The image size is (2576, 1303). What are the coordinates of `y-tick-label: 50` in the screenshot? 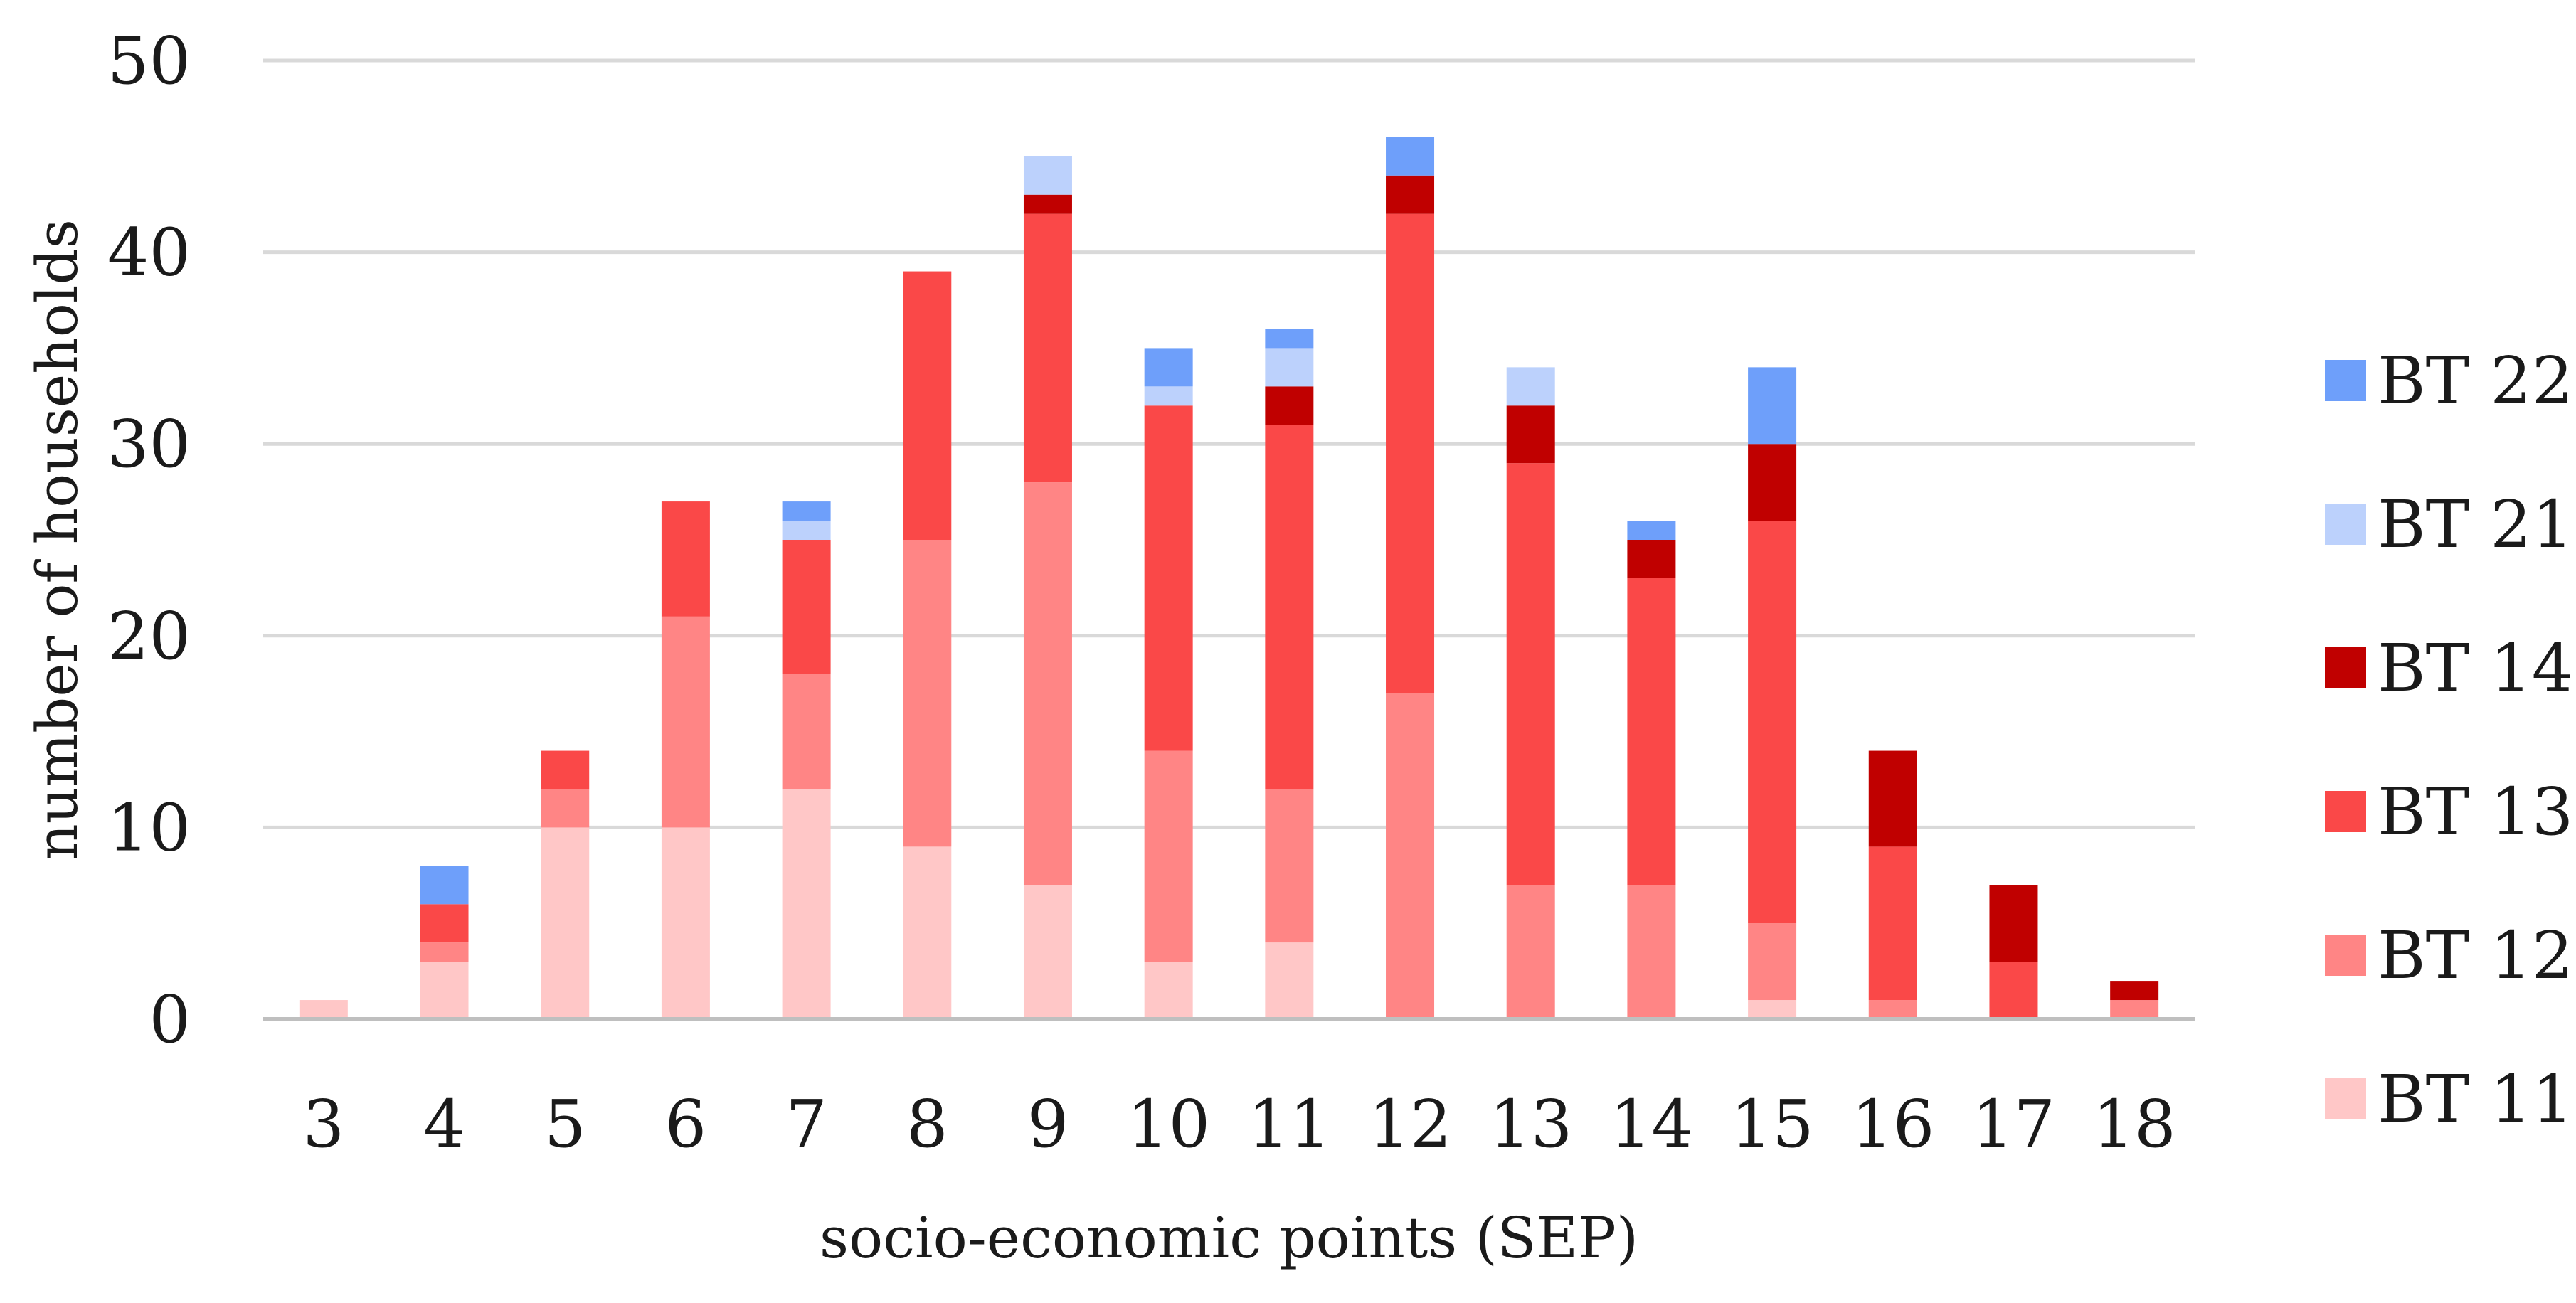 It's located at (149, 61).